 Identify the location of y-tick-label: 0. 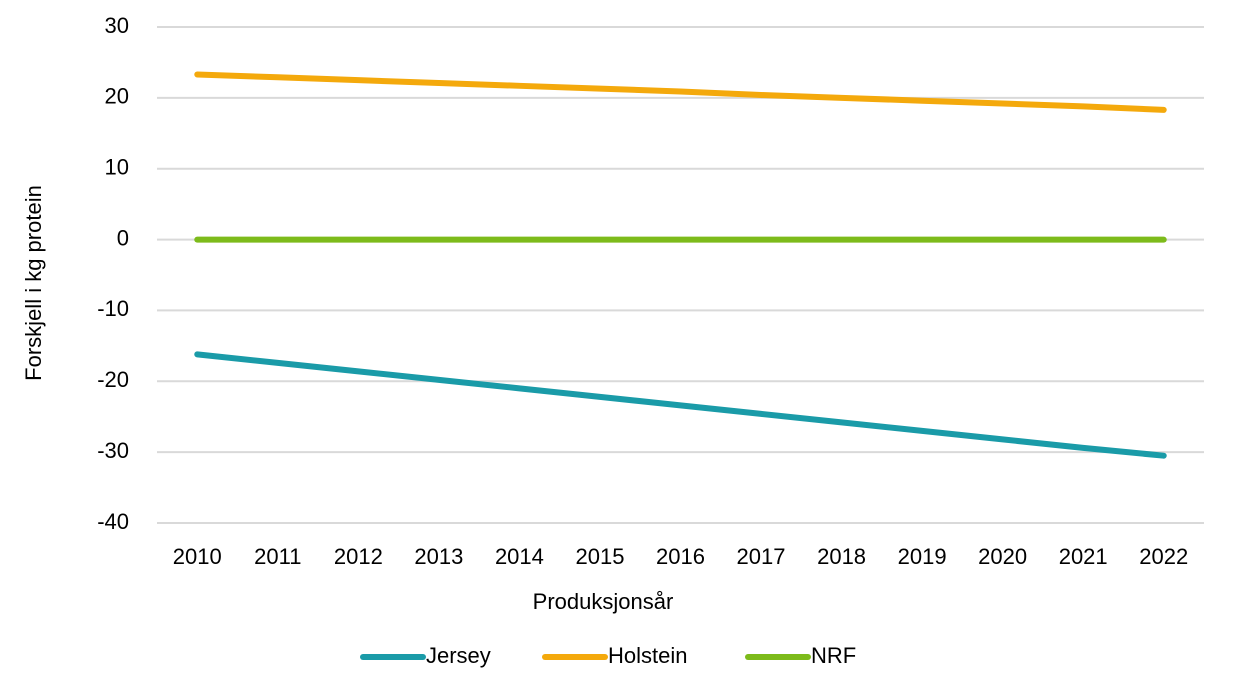
(123, 237).